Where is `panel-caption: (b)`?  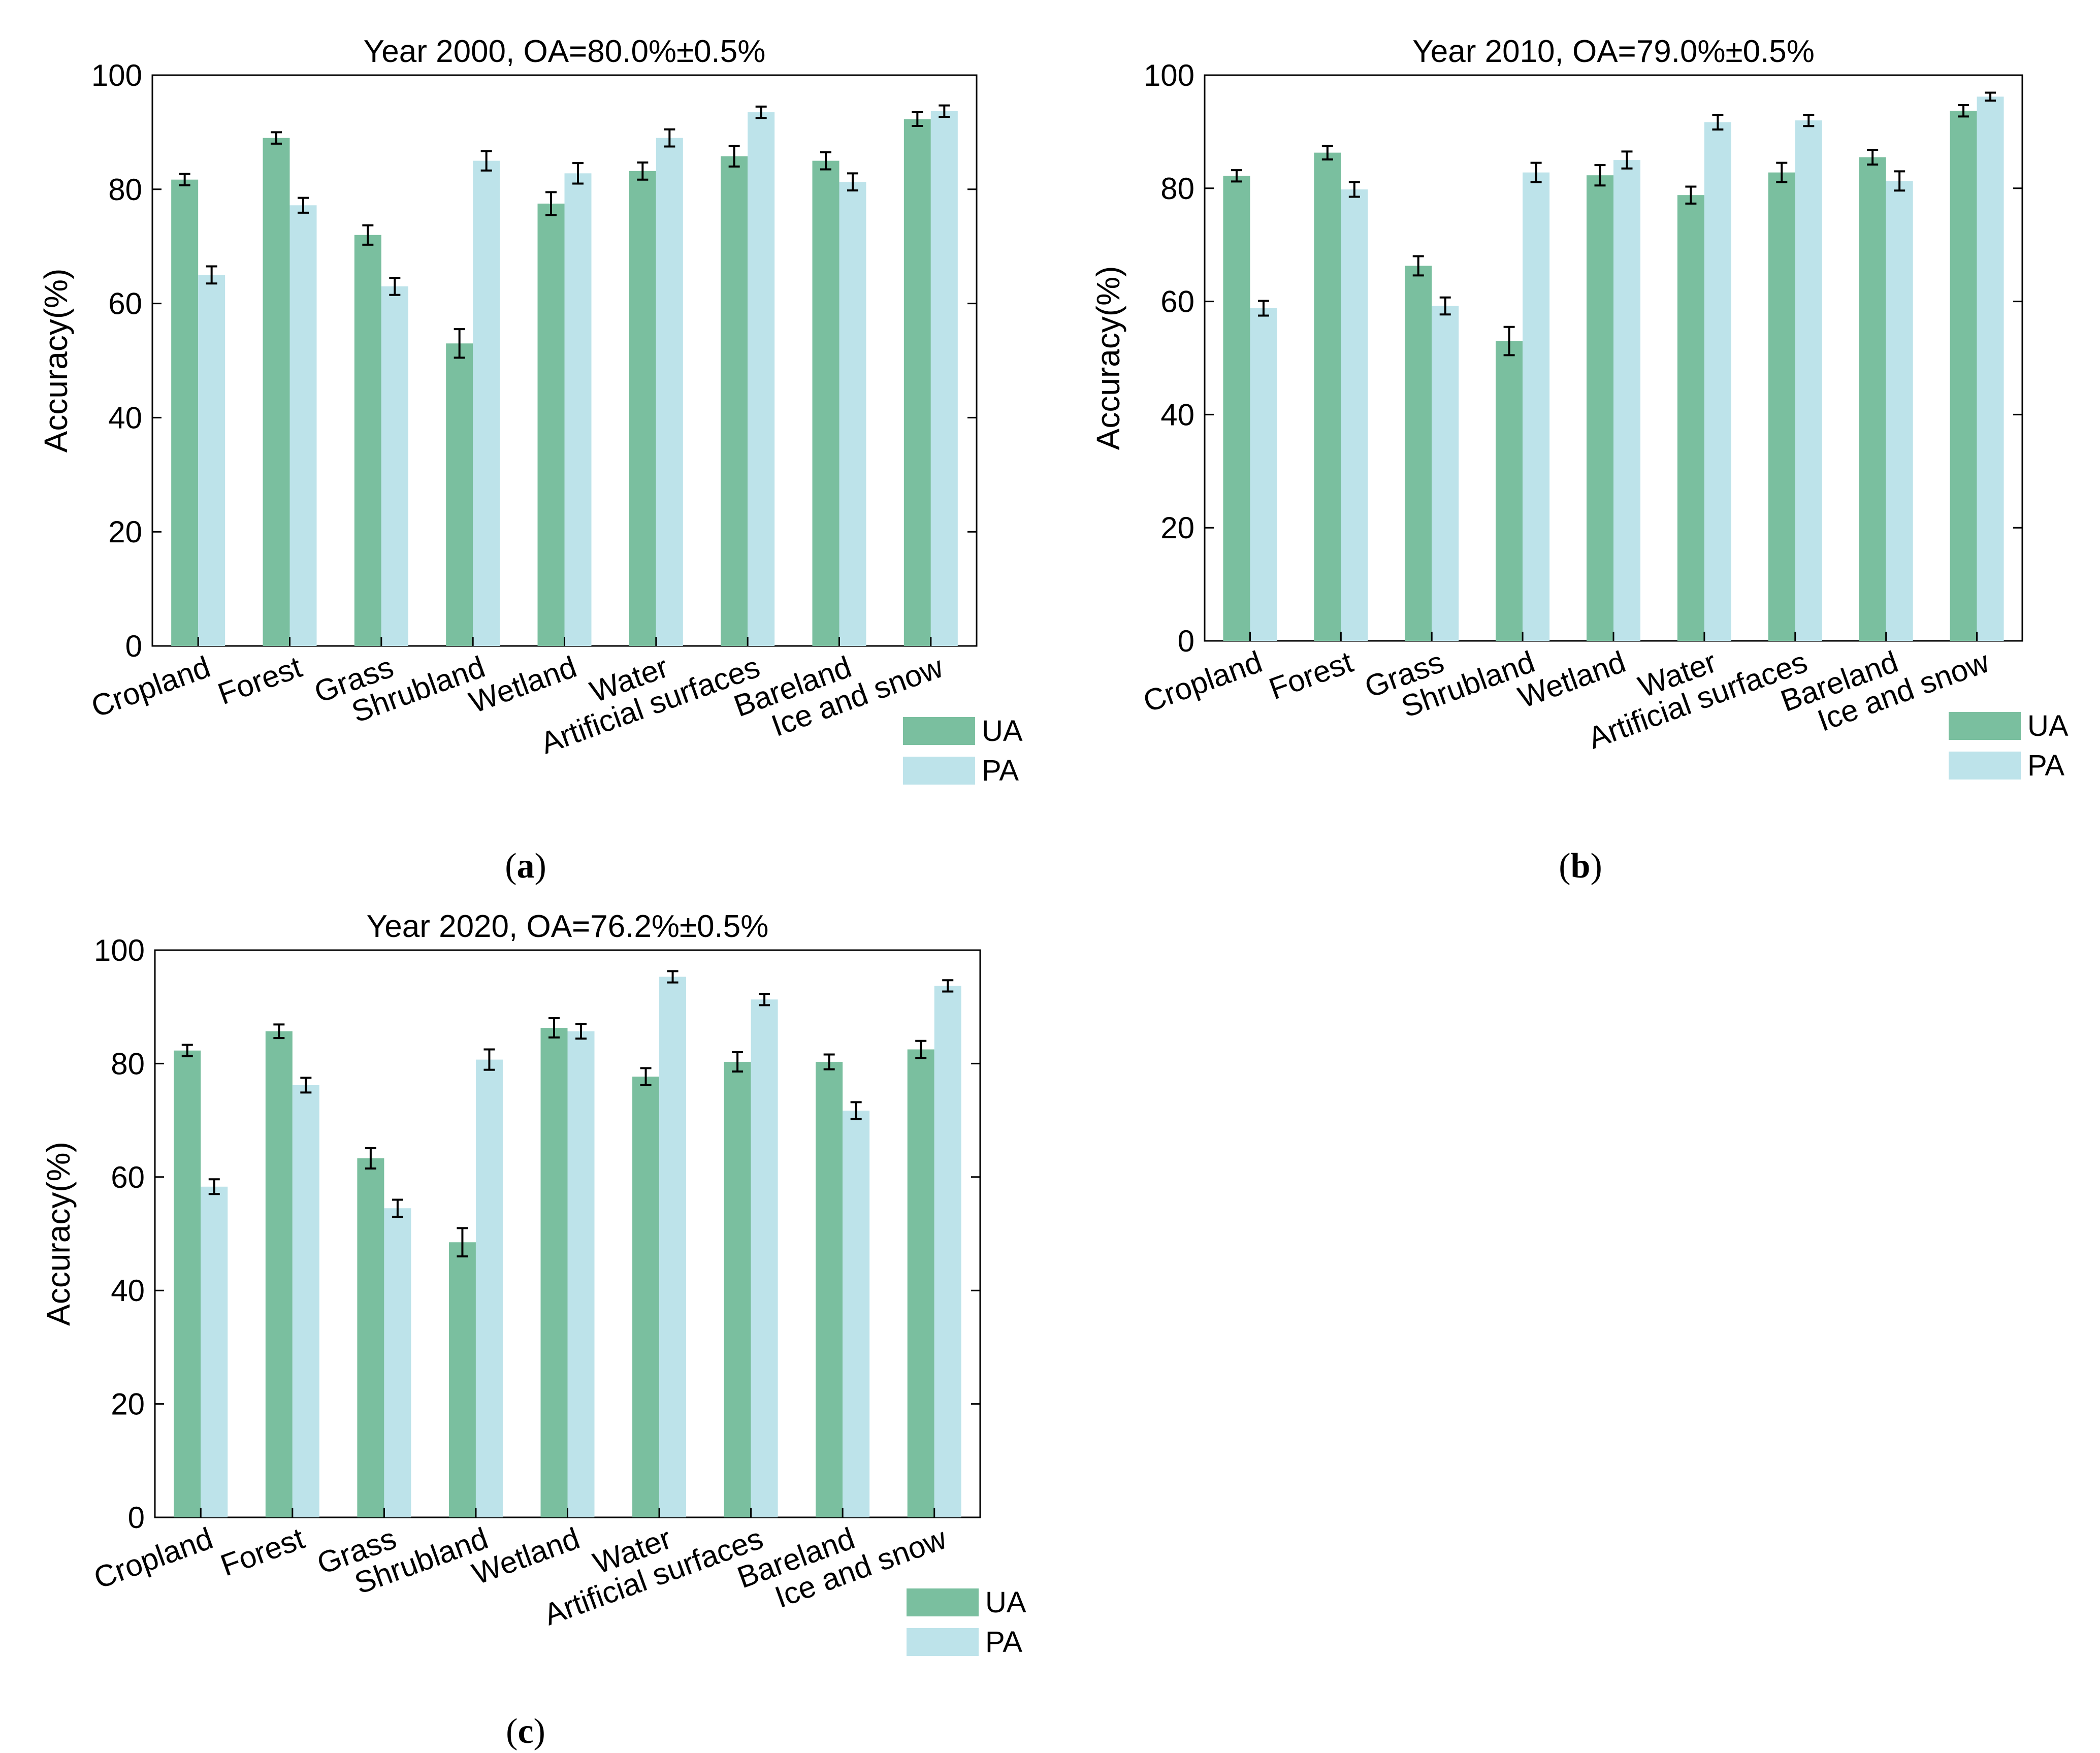
panel-caption: (b) is located at coordinates (1580, 866).